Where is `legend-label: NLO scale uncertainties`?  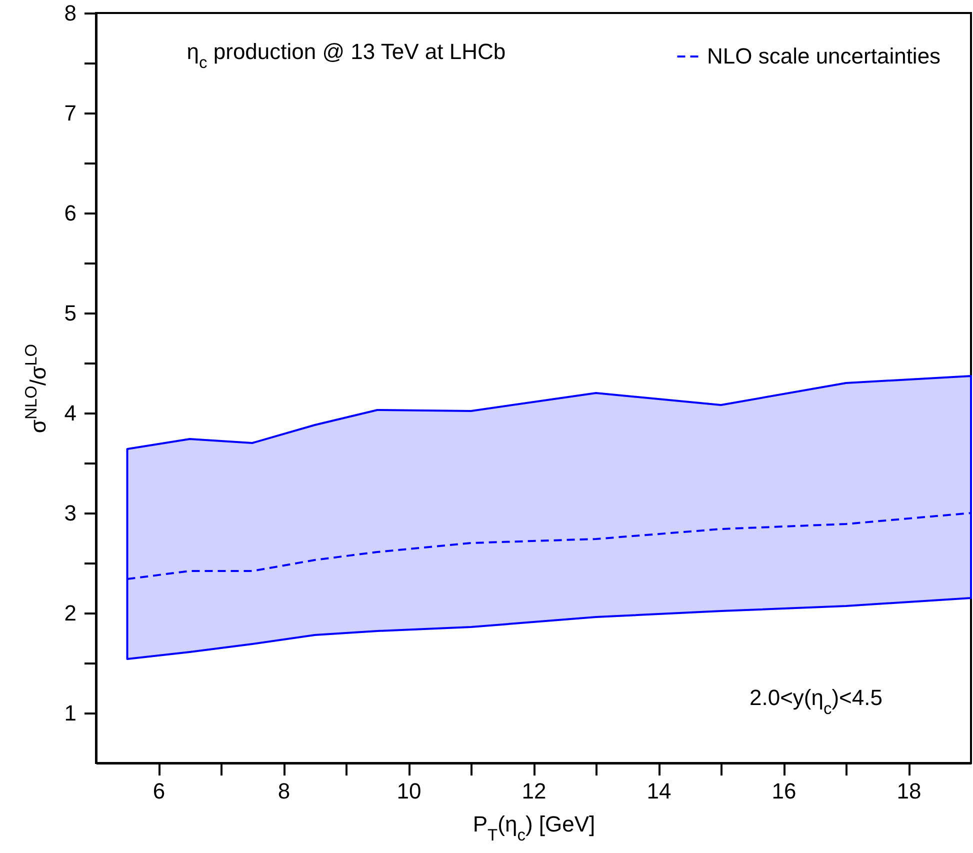 legend-label: NLO scale uncertainties is located at coordinates (824, 56).